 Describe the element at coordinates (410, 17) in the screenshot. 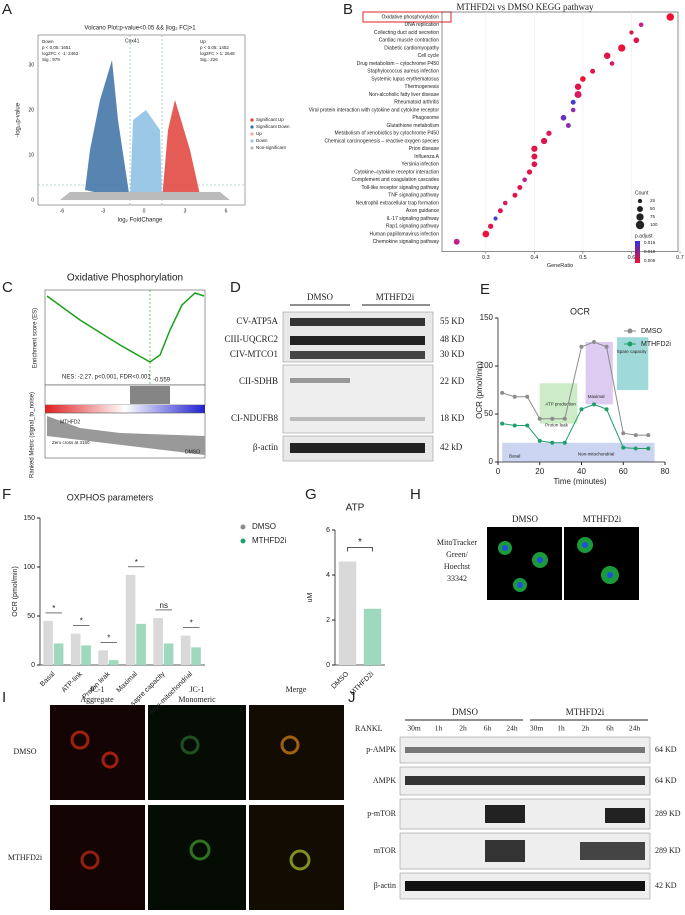

I see `y-tick-label: Oxidative phosphorylation` at that location.